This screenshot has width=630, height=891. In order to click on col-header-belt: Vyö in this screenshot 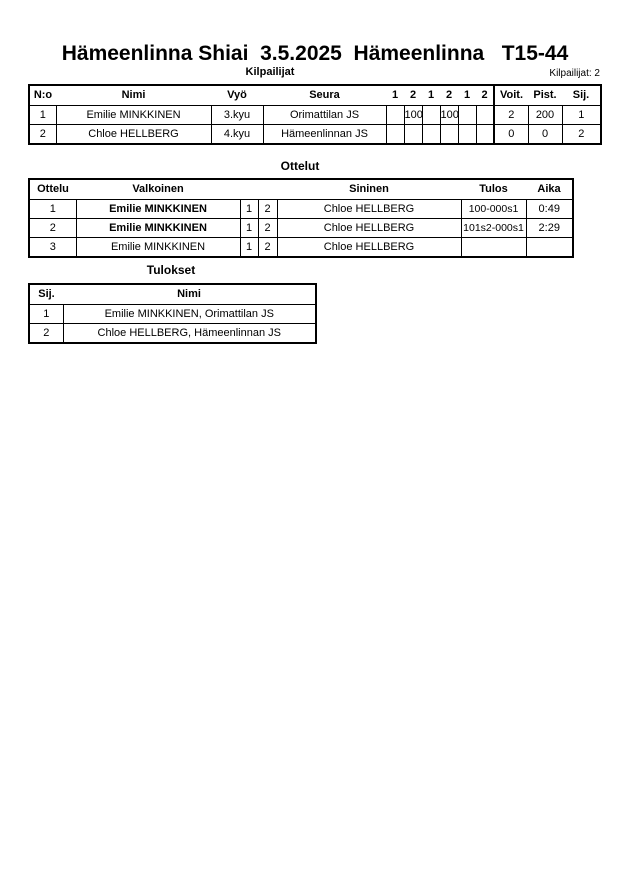, I will do `click(237, 95)`.